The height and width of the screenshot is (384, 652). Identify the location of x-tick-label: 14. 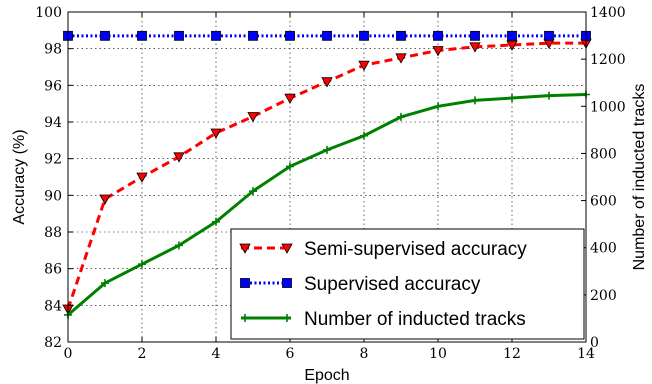
(586, 354).